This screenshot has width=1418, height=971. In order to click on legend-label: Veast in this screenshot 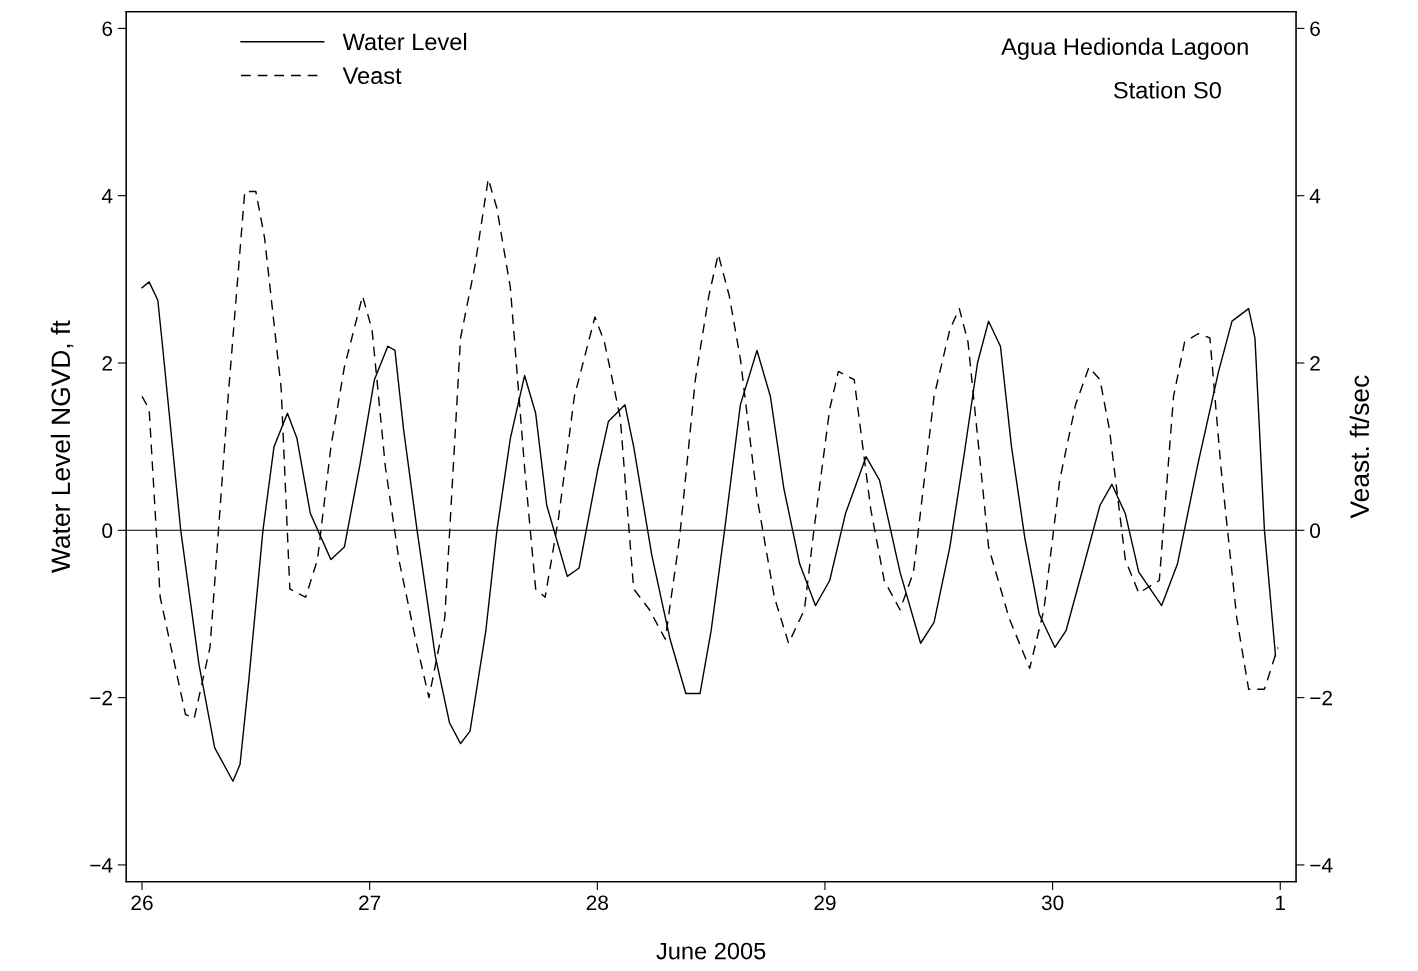, I will do `click(372, 76)`.